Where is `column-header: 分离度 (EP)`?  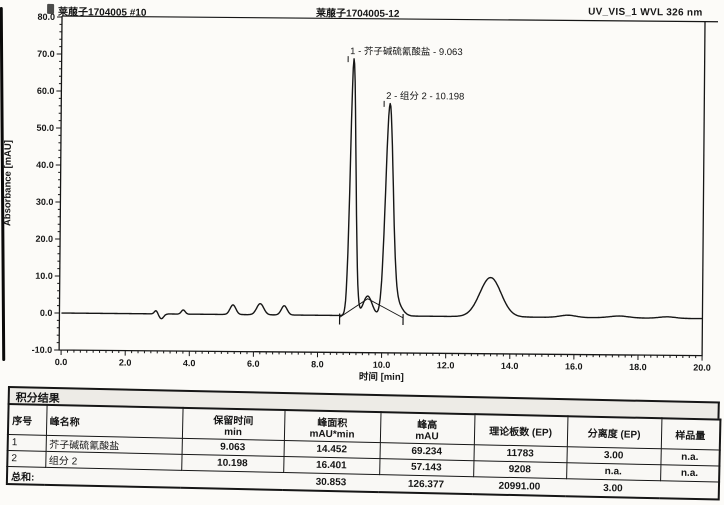
column-header: 分离度 (EP) is located at coordinates (614, 432).